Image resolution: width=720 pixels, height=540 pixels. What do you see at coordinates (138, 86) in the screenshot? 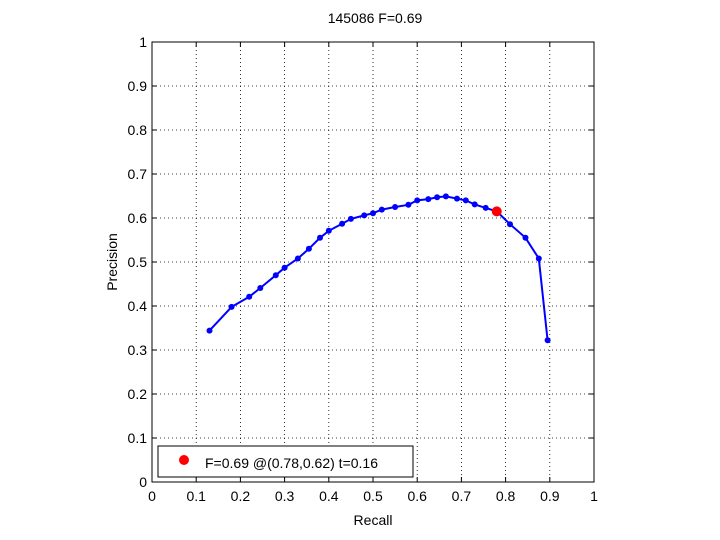
I see `y-tick-label: 0.9` at bounding box center [138, 86].